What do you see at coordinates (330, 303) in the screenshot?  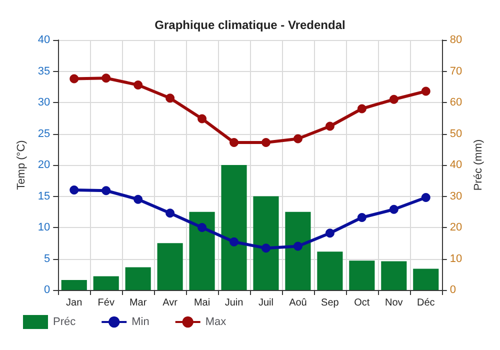 I see `x-tick-label: Sep` at bounding box center [330, 303].